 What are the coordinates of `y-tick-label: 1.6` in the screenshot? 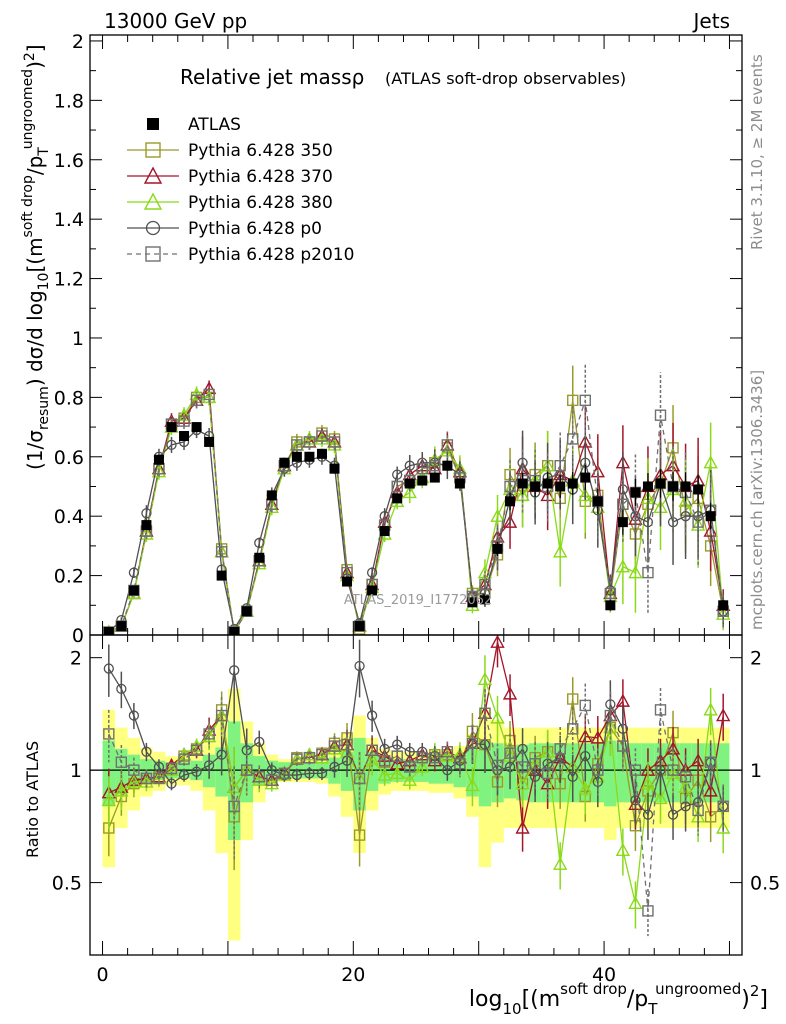 It's located at (69, 161).